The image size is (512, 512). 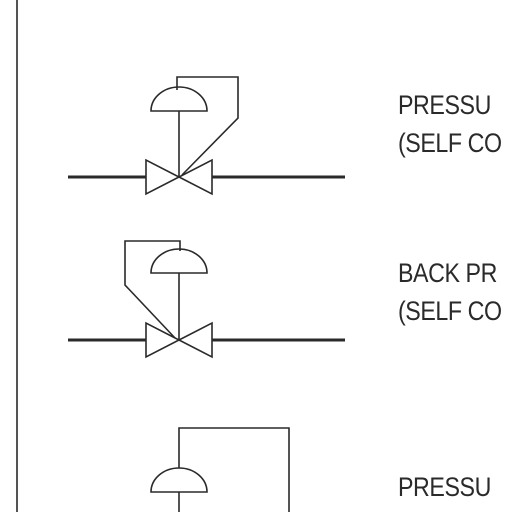 I want to click on sensing-line-downstream, so click(x=207, y=126).